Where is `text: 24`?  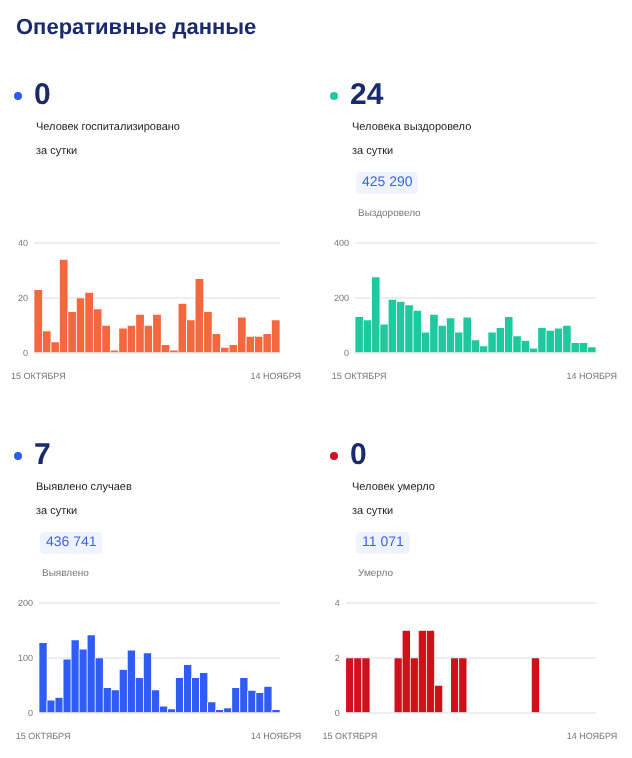
text: 24 is located at coordinates (367, 95).